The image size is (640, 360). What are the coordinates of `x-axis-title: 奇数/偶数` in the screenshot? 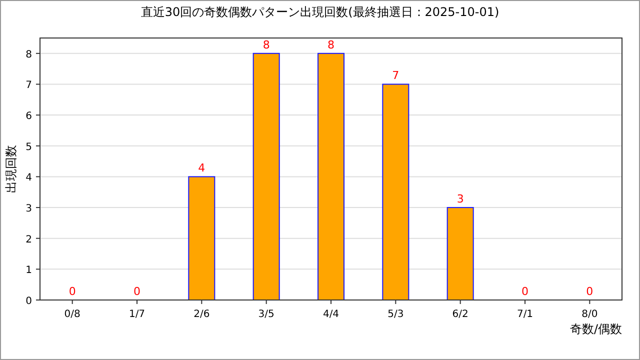 It's located at (596, 329).